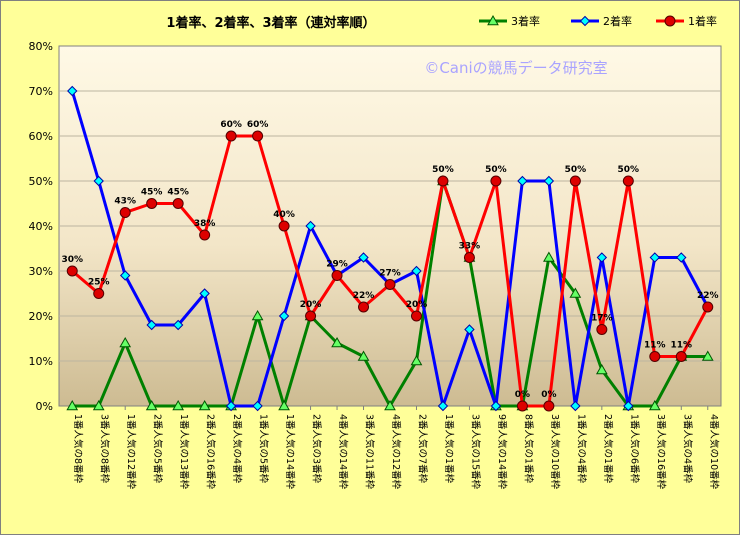 The width and height of the screenshot is (740, 535). What do you see at coordinates (317, 449) in the screenshot?
I see `x-tick-label: 2番人気の3番枠` at bounding box center [317, 449].